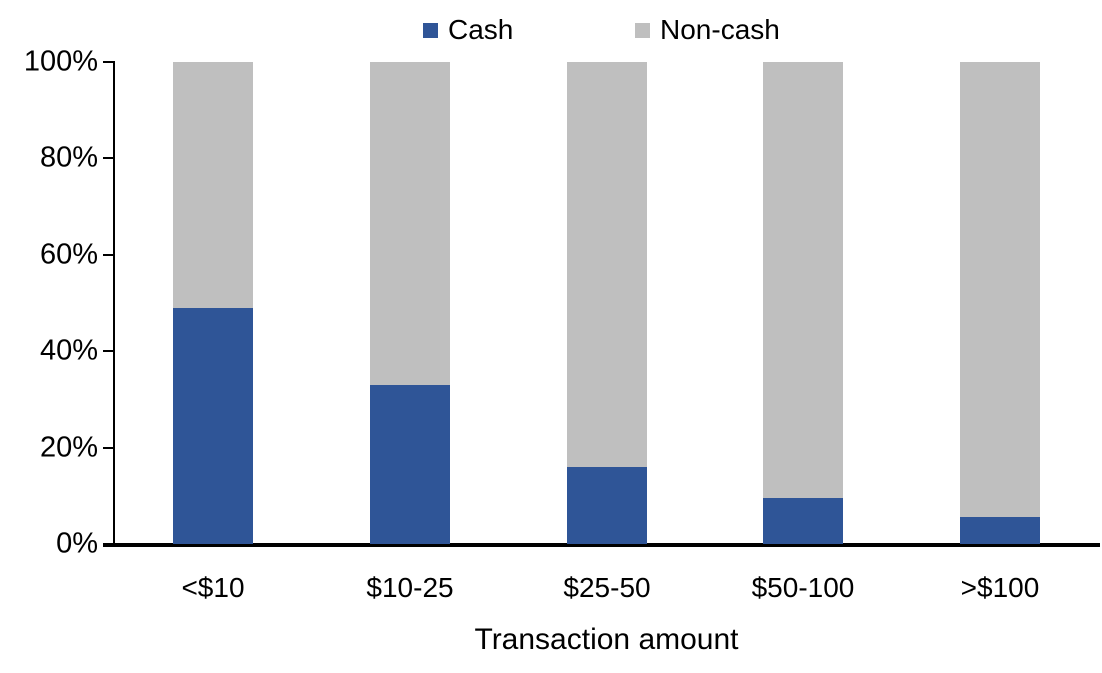 This screenshot has height=673, width=1102. Describe the element at coordinates (68, 350) in the screenshot. I see `y-axis-tick-label: 40%` at that location.